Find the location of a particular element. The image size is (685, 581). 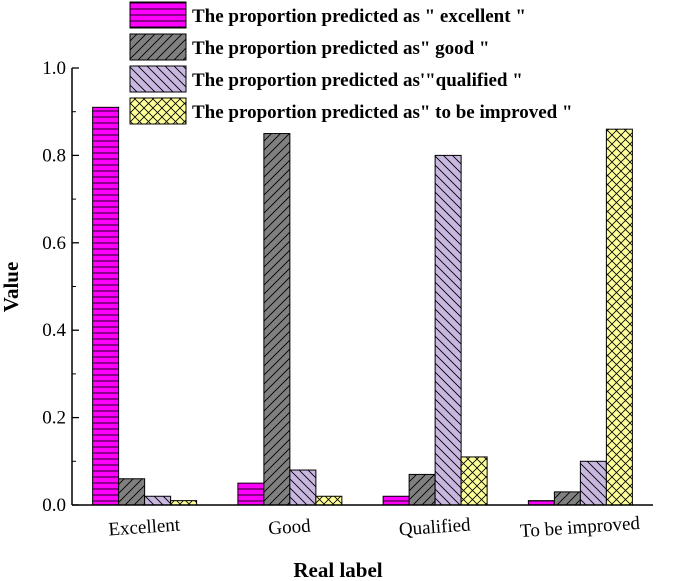

x-category-label: To be improved is located at coordinates (580, 527).